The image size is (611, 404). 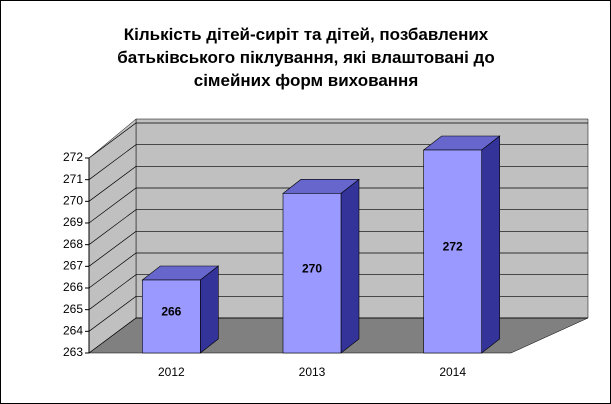 I want to click on y-tick-label: 272, so click(x=73, y=157).